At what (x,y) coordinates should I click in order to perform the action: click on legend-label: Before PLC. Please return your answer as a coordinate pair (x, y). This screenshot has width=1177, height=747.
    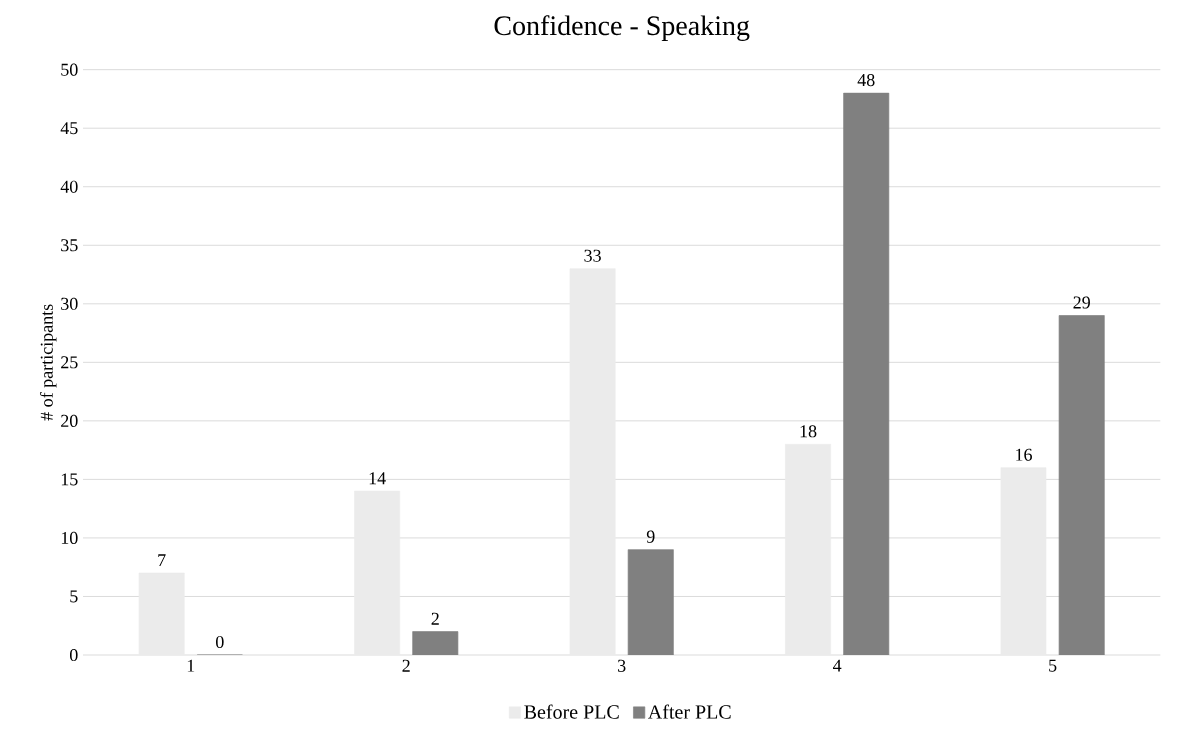
    Looking at the image, I should click on (571, 711).